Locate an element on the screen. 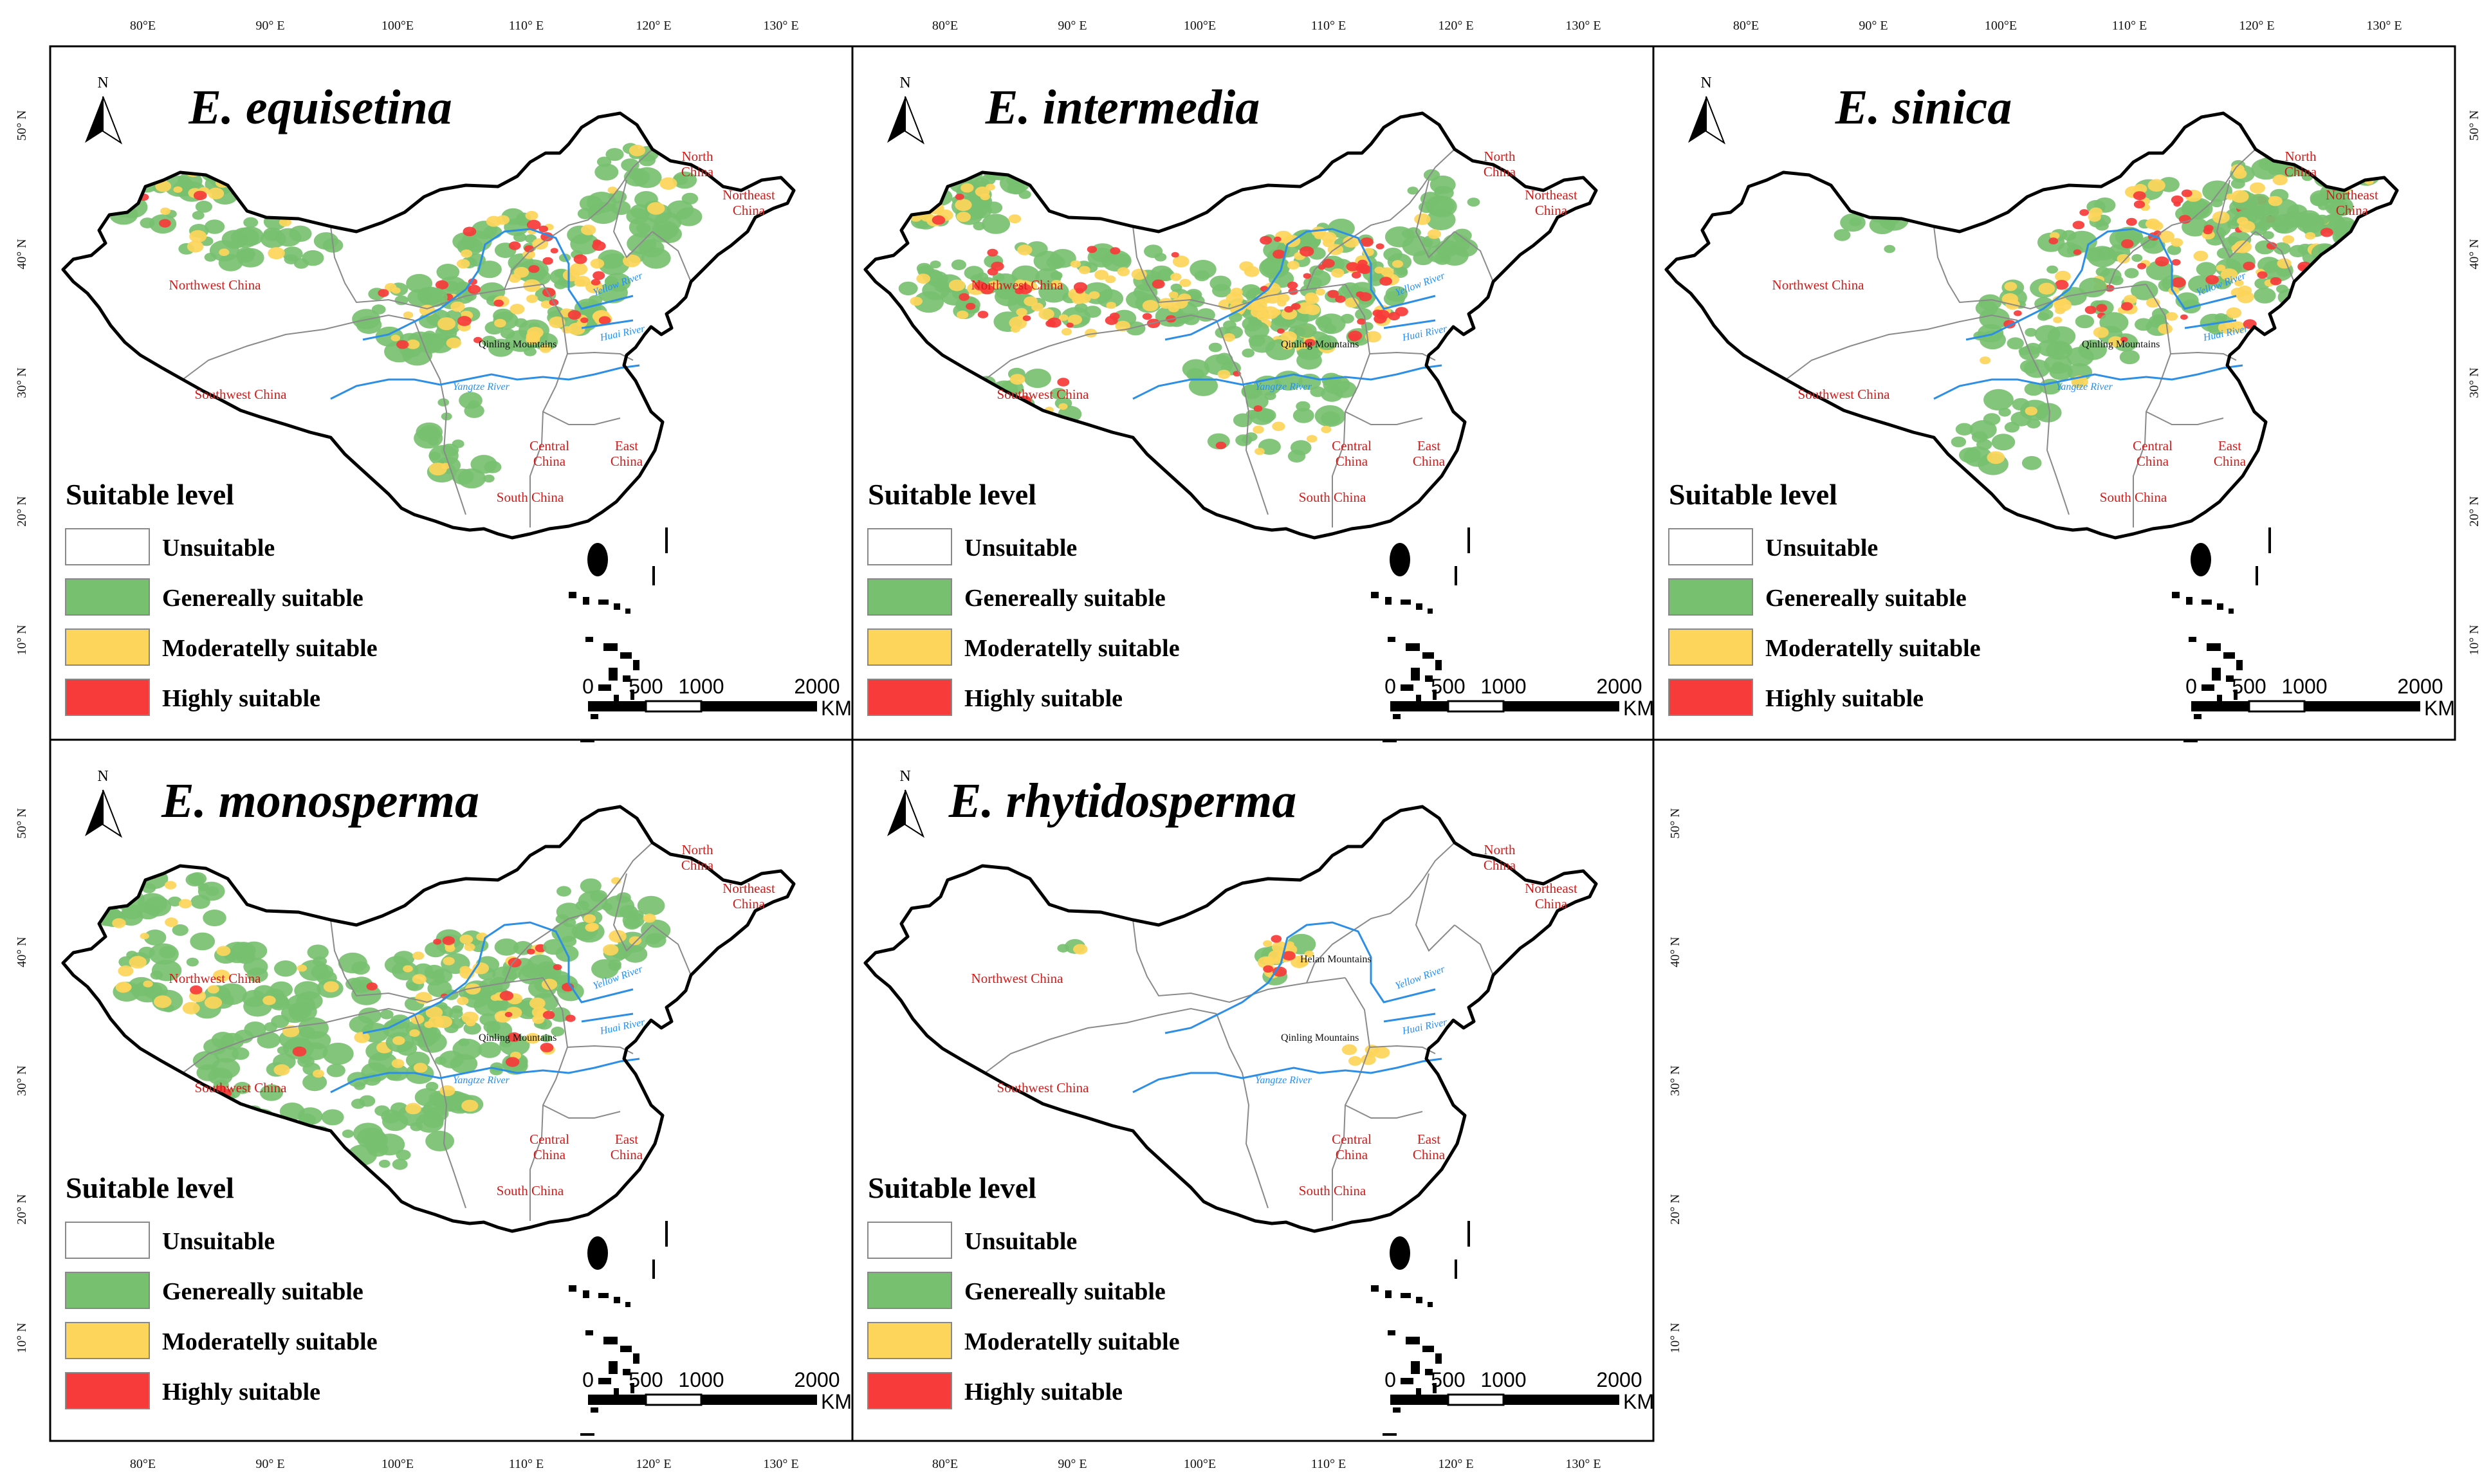 This screenshot has width=2491, height=1484. legend-item-label: Moderatelly suitable is located at coordinates (1873, 649).